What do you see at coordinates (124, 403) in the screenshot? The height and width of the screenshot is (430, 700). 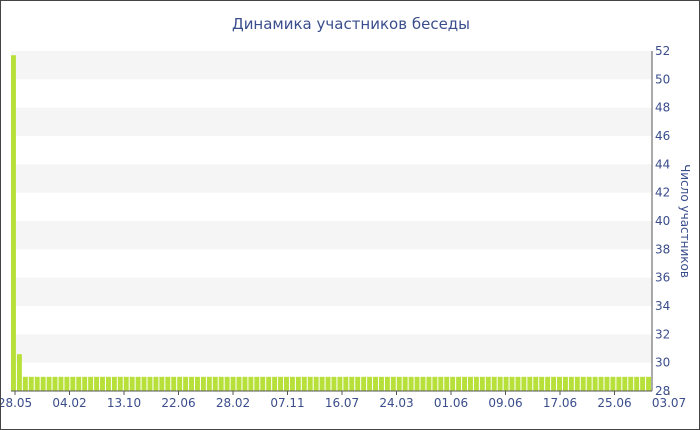 I see `x-tick-label: 13.10` at bounding box center [124, 403].